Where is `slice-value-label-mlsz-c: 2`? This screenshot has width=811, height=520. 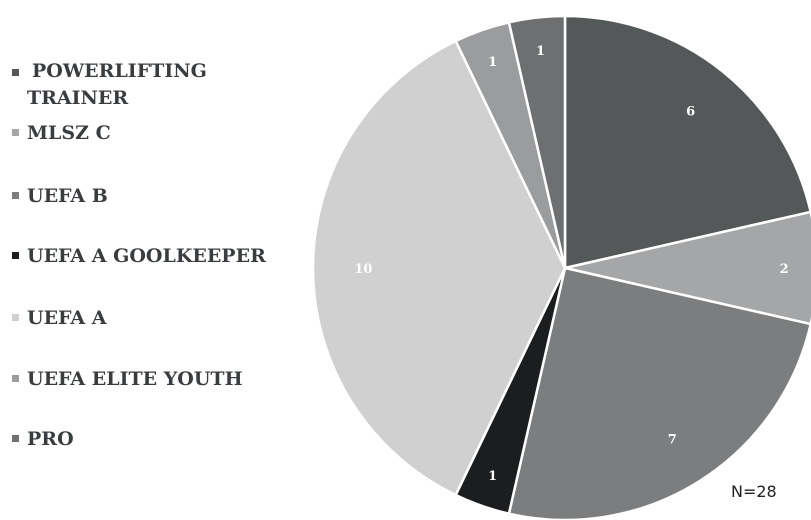
slice-value-label-mlsz-c: 2 is located at coordinates (784, 269).